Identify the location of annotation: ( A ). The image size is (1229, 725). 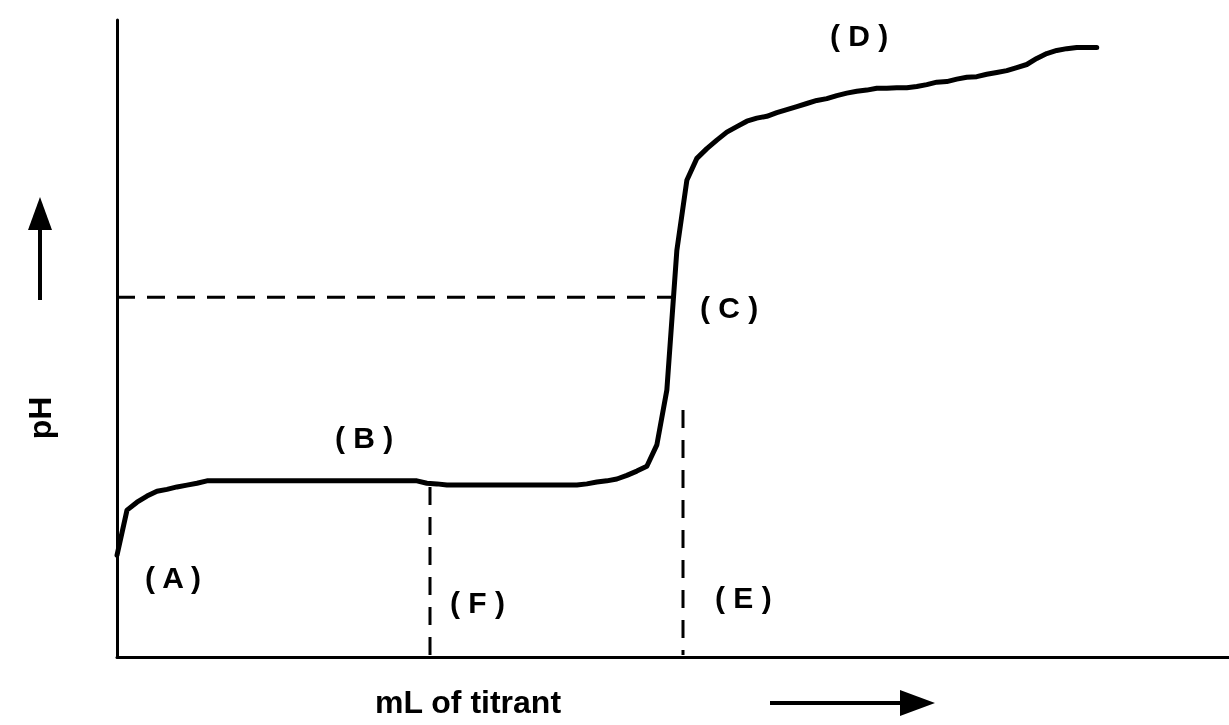
(173, 577).